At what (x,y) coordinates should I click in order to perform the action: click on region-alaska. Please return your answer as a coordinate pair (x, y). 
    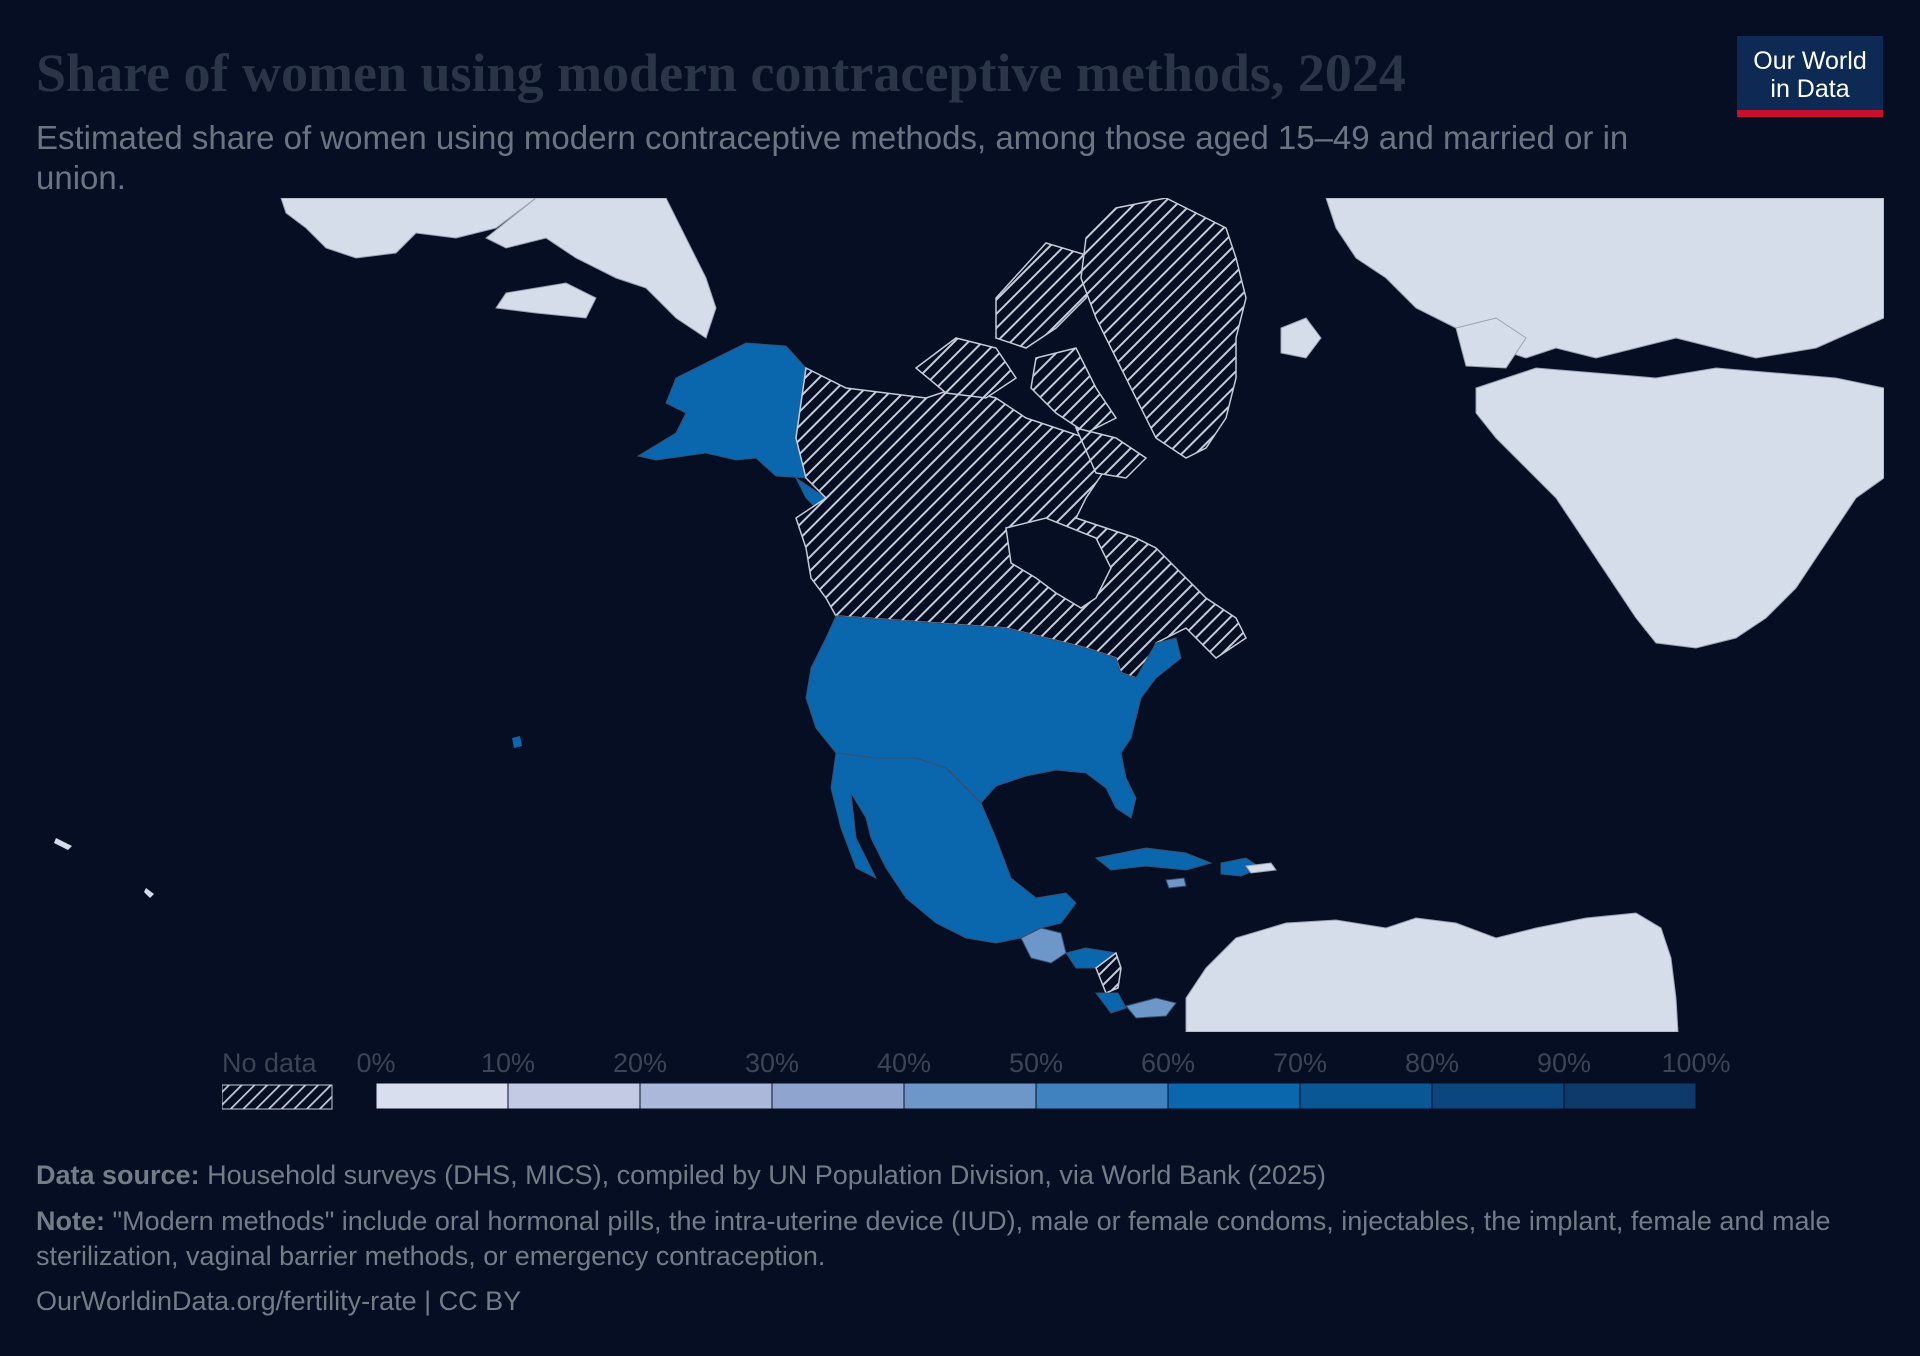
    Looking at the image, I should click on (721, 410).